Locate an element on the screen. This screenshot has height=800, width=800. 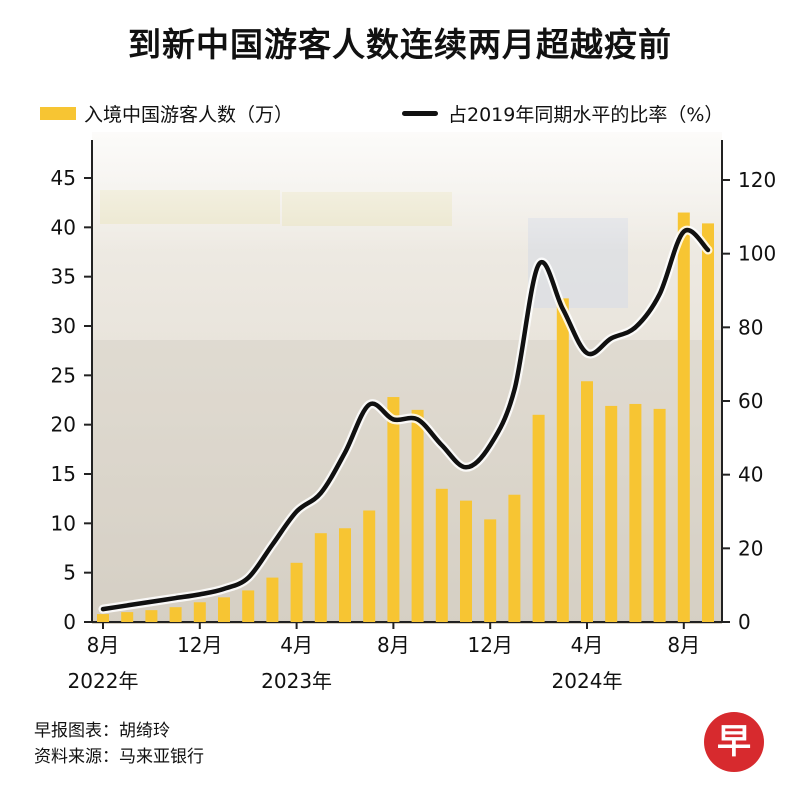
legend-line-label: 占2019年同期水平的比率（%） is located at coordinates (586, 115).